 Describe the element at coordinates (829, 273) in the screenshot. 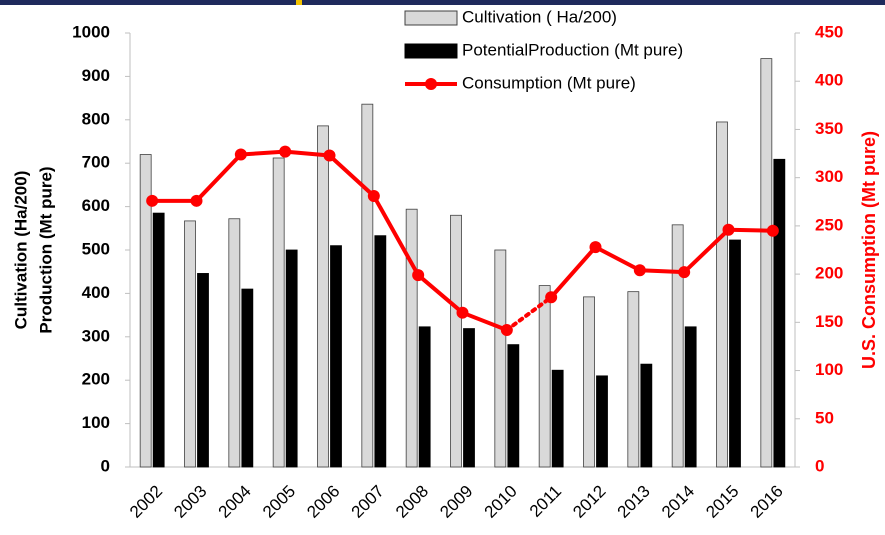

I see `y2-tick-label: 200` at that location.